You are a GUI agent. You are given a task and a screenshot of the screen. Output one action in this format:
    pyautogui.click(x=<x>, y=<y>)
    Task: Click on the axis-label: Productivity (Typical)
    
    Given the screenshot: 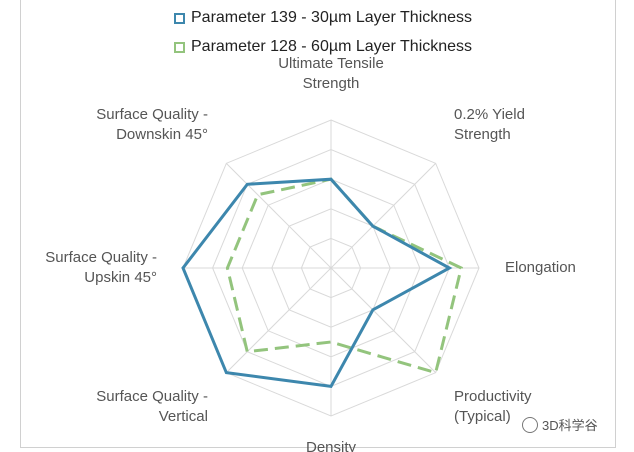 What is the action you would take?
    pyautogui.click(x=493, y=406)
    